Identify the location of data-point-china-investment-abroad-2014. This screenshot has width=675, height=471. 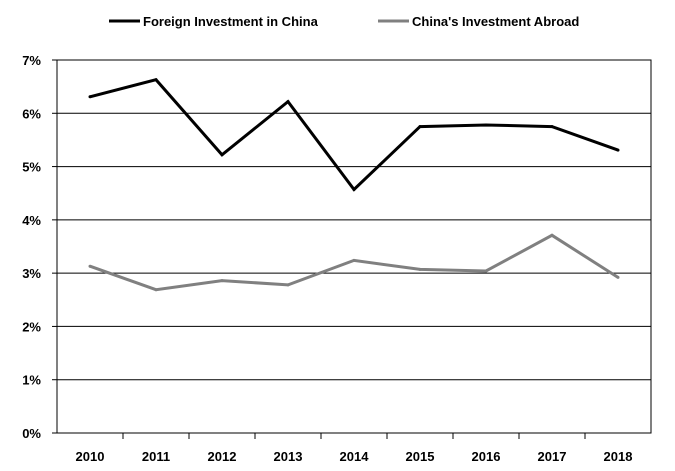
(354, 260).